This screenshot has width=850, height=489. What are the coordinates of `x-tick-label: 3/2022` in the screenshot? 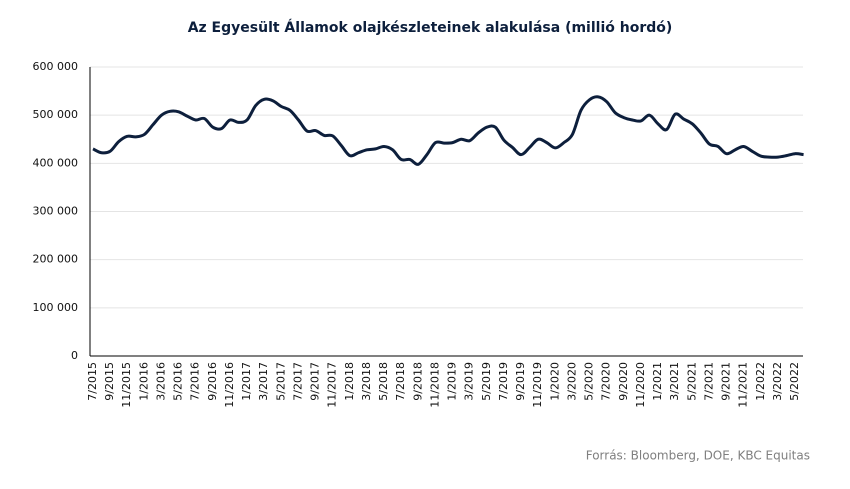 It's located at (777, 381).